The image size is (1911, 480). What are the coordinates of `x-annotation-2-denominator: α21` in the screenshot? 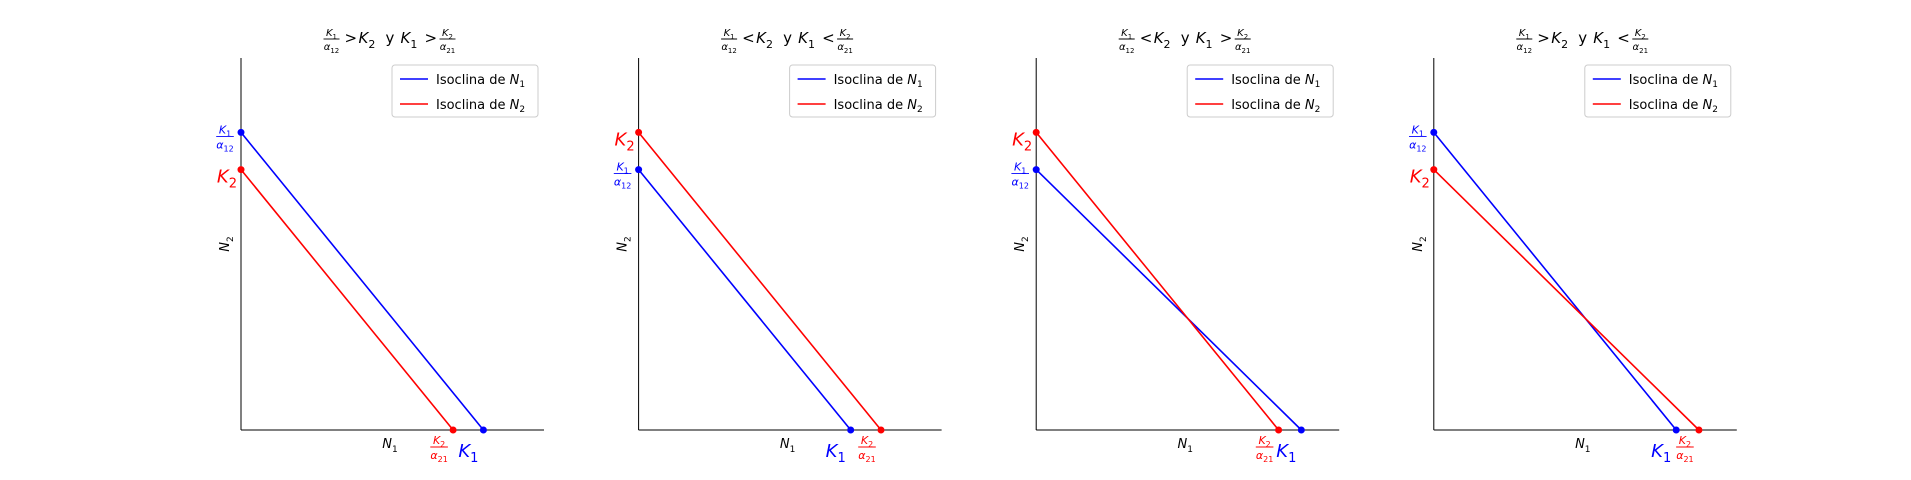 It's located at (1684, 456).